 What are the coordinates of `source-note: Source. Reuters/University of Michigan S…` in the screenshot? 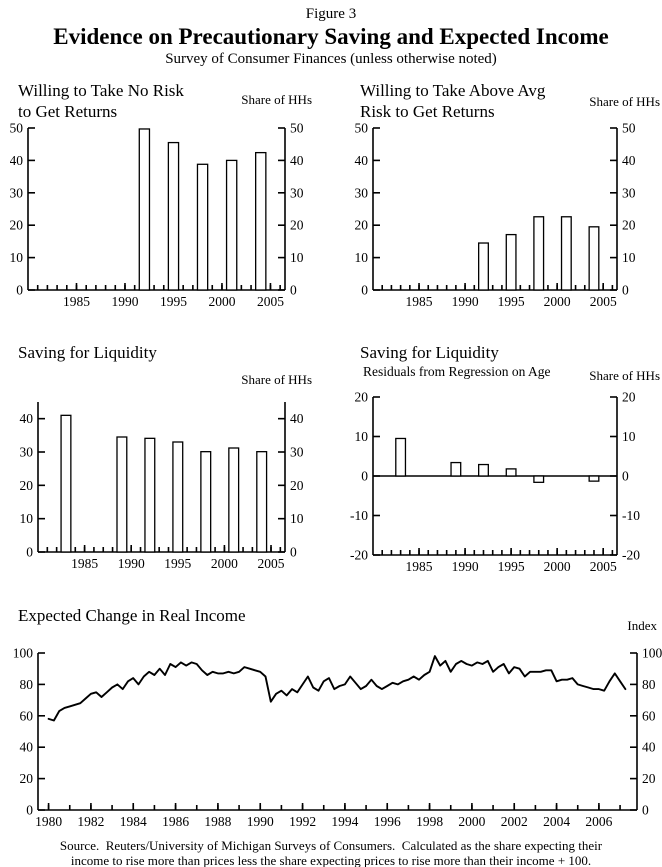 It's located at (331, 852).